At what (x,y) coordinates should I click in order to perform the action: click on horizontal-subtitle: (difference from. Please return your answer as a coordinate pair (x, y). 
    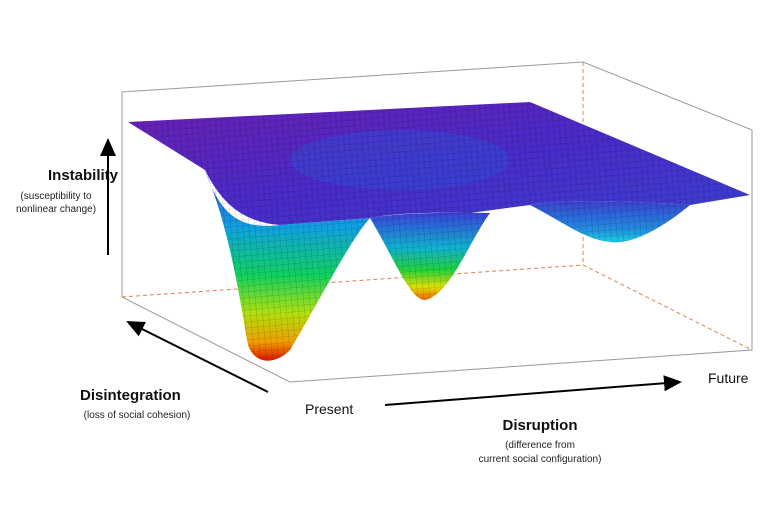
    Looking at the image, I should click on (540, 445).